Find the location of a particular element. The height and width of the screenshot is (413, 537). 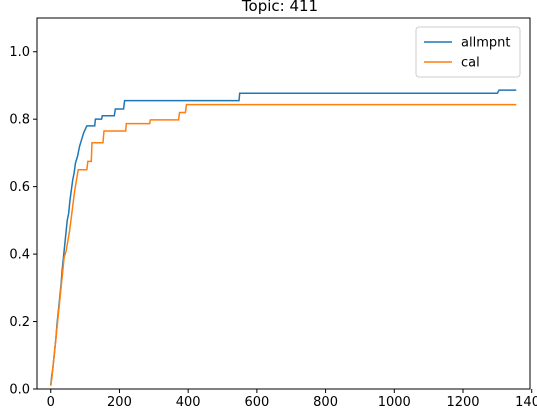

legend-box is located at coordinates (468, 52).